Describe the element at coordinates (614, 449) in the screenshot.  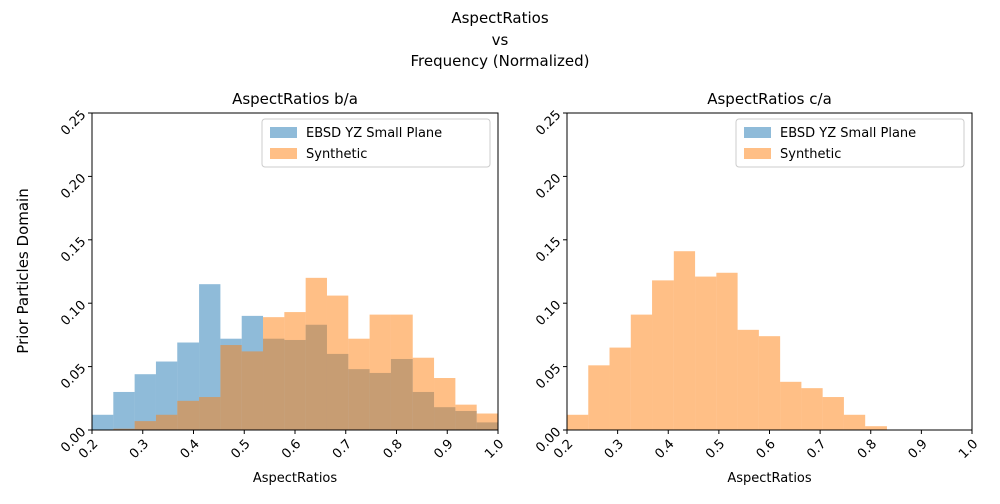
I see `x-tick-label-c-a-1: 0.3` at that location.